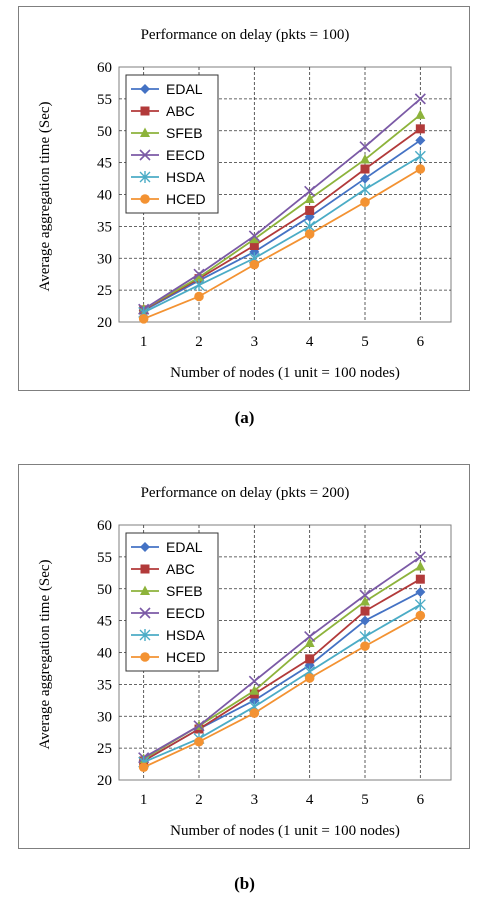 The image size is (489, 900). I want to click on legend-box, so click(172, 144).